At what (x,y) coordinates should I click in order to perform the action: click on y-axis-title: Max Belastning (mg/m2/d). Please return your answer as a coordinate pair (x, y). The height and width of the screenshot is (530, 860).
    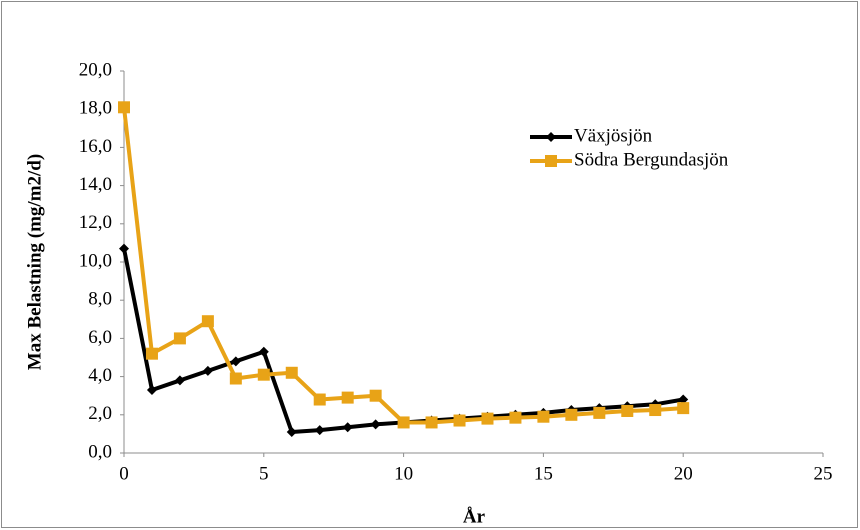
    Looking at the image, I should click on (34, 262).